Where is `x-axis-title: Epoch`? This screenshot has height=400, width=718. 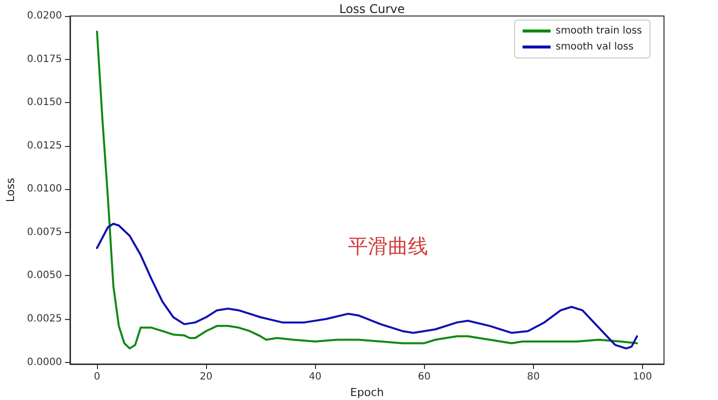
x-axis-title: Epoch is located at coordinates (367, 392).